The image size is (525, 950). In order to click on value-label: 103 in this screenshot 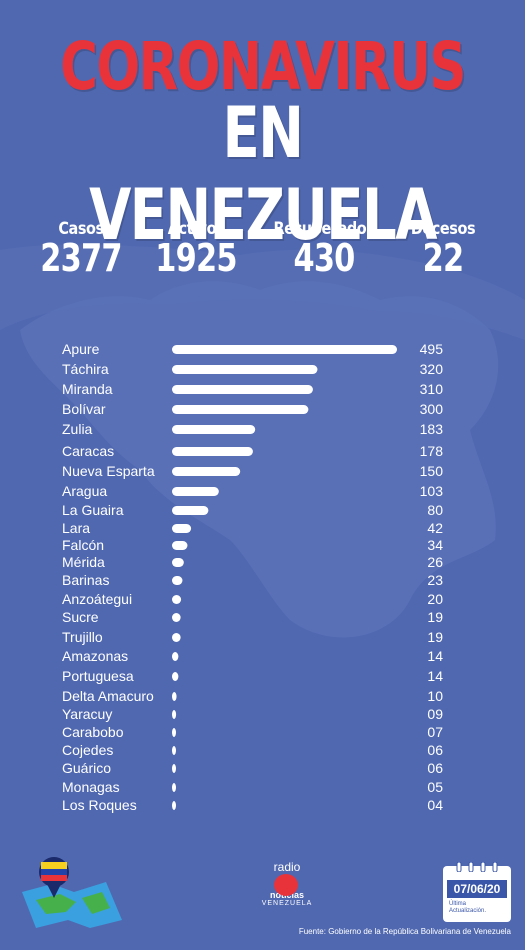, I will do `click(432, 491)`.